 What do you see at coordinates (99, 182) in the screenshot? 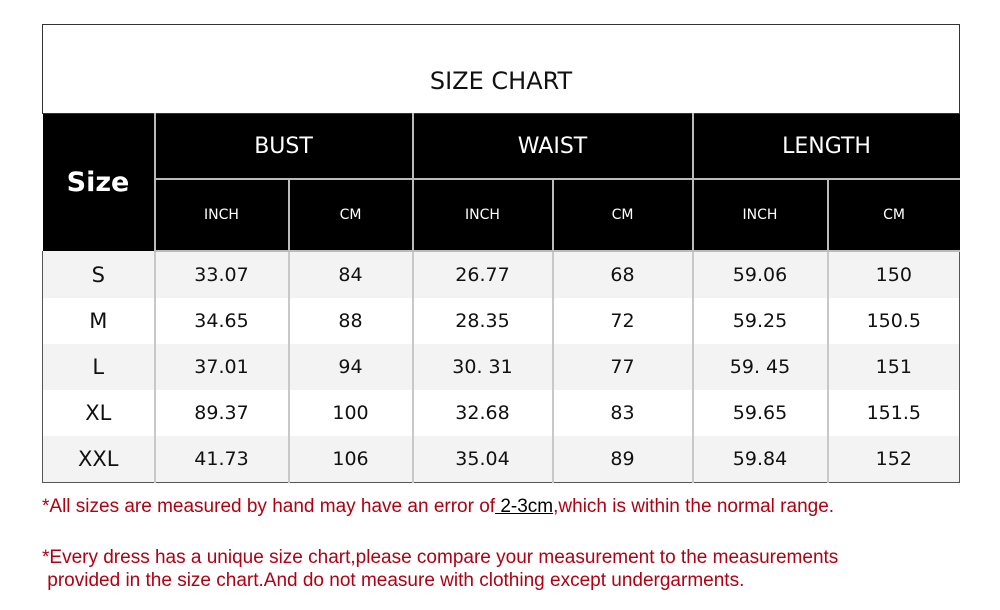
I see `size-header: Size` at bounding box center [99, 182].